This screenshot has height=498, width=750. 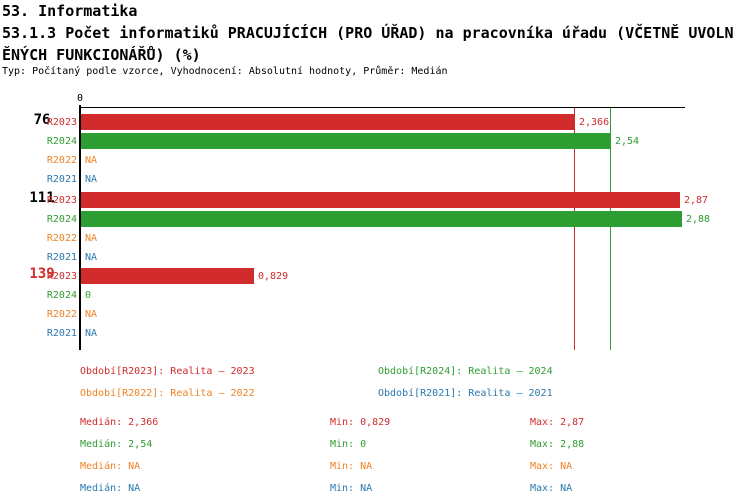 I want to click on stat-max-r2021: Max: NA, so click(x=551, y=488).